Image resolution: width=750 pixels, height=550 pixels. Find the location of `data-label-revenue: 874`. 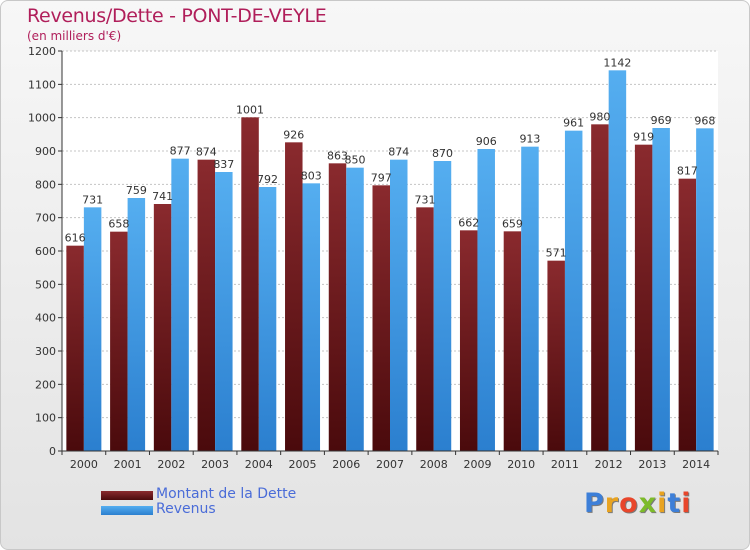

data-label-revenue: 874 is located at coordinates (398, 152).